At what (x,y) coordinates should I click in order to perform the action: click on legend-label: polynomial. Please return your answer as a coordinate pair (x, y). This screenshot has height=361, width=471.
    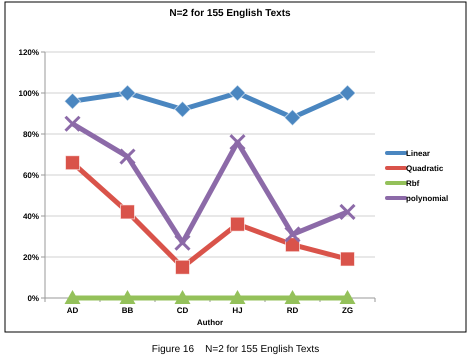
    Looking at the image, I should click on (427, 198).